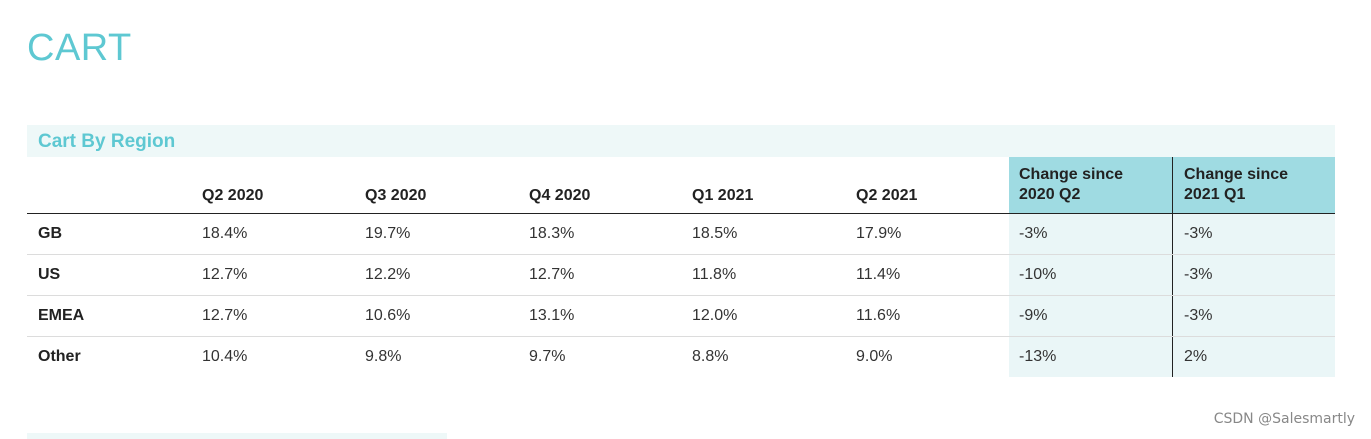 This screenshot has height=439, width=1371. I want to click on column-header-change-since-2021-q1: Change since 2021 Q1, so click(1253, 185).